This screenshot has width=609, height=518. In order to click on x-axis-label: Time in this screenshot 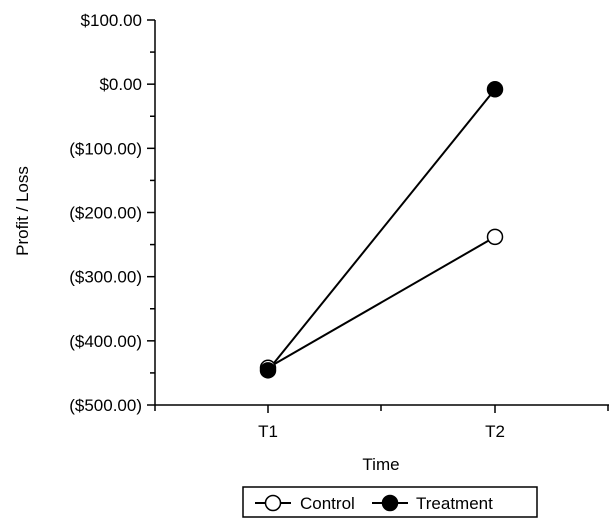, I will do `click(380, 464)`.